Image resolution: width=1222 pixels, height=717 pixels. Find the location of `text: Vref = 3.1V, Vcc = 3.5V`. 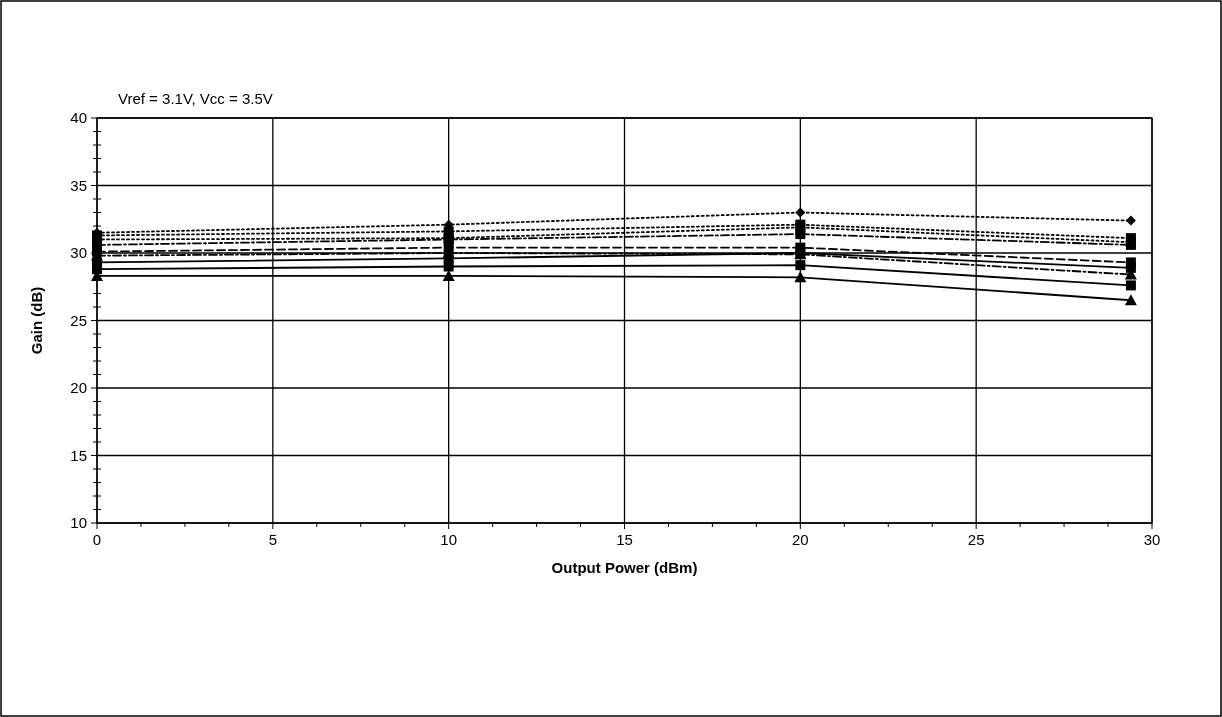

text: Vref = 3.1V, Vcc = 3.5V is located at coordinates (195, 98).